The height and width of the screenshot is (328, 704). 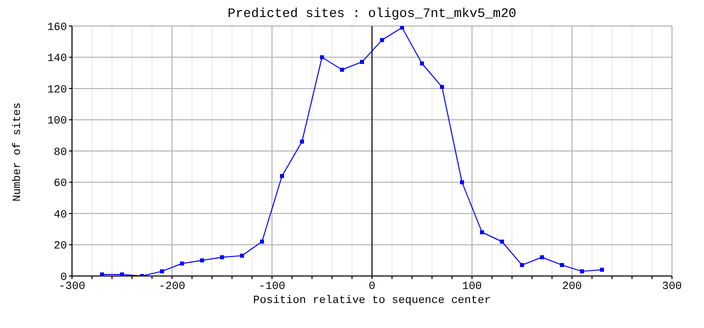 I want to click on x-tick-label: -100, so click(x=272, y=286).